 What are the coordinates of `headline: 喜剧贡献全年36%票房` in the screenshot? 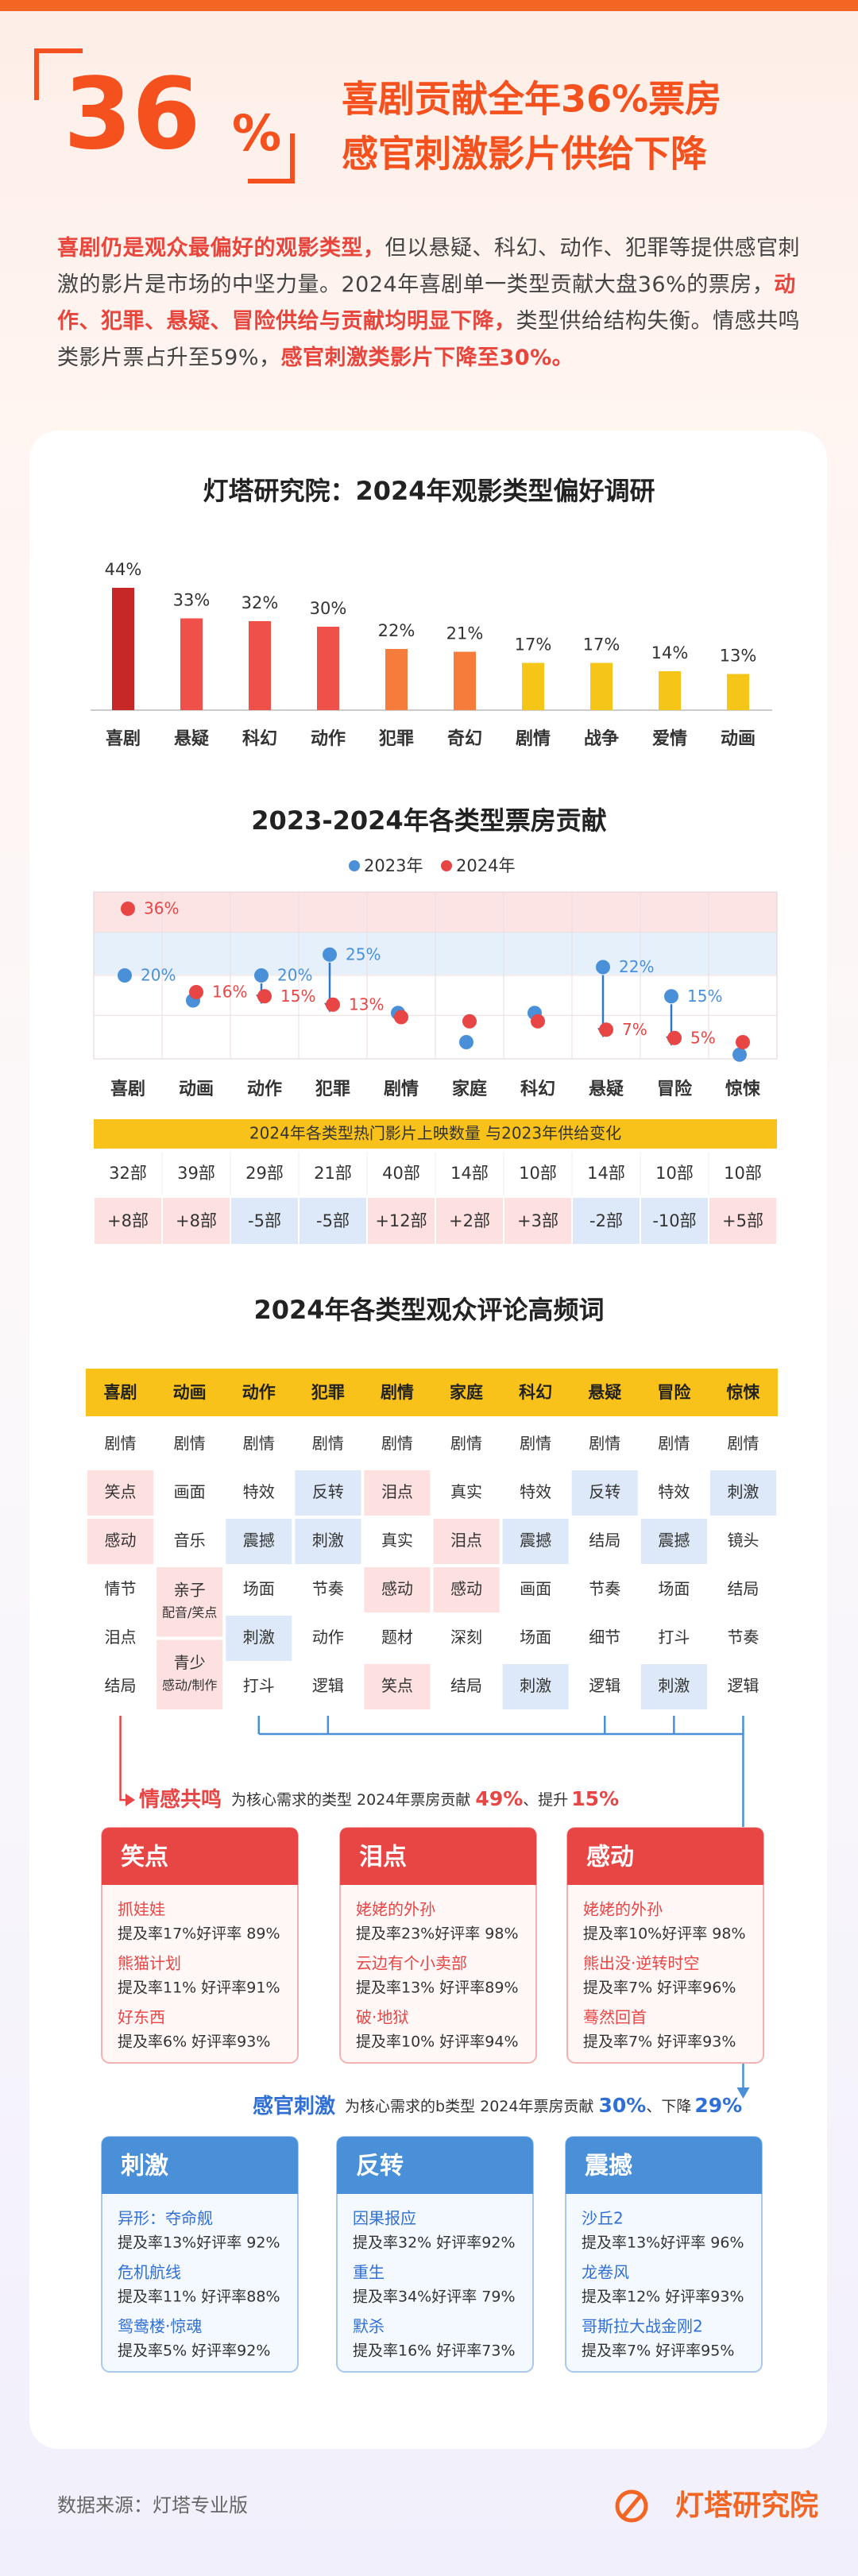 It's located at (531, 99).